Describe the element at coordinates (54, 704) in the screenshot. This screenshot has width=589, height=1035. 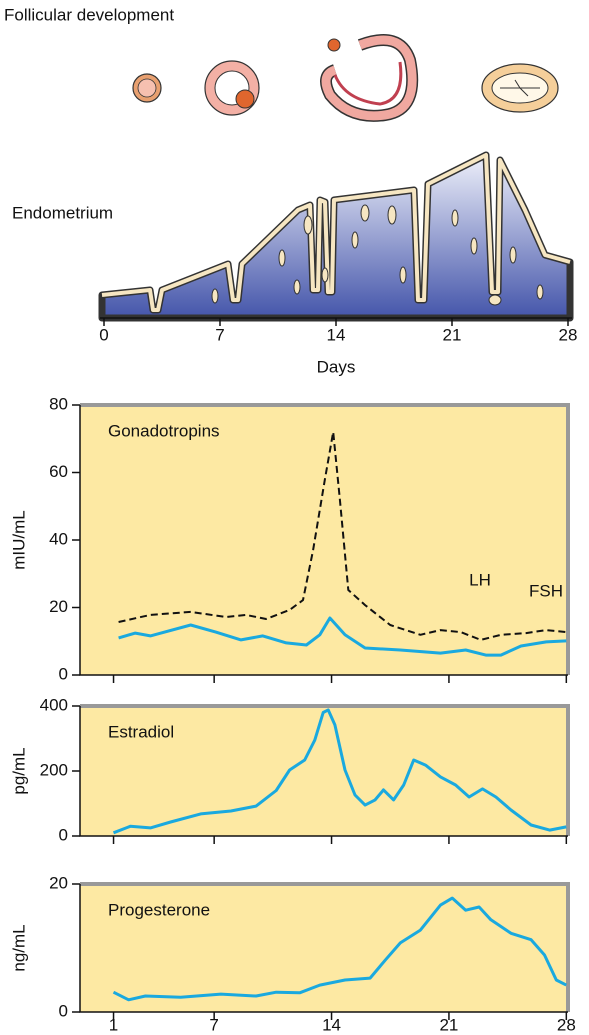
I see `y-tick-label: 400` at that location.